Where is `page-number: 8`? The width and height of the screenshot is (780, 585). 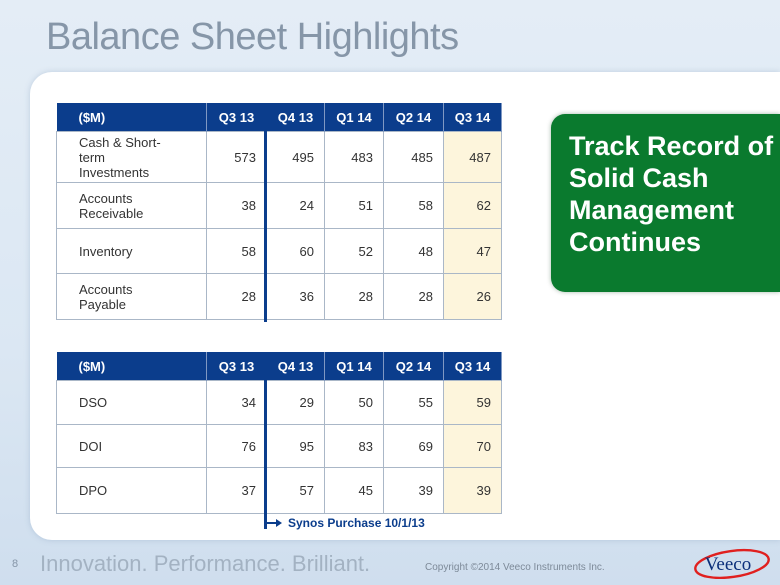 page-number: 8 is located at coordinates (15, 564).